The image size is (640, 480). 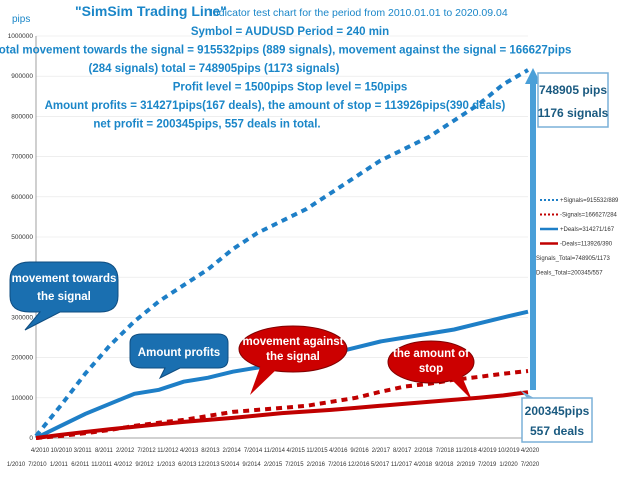 I want to click on x-tick-label: 2/2017, so click(x=381, y=451).